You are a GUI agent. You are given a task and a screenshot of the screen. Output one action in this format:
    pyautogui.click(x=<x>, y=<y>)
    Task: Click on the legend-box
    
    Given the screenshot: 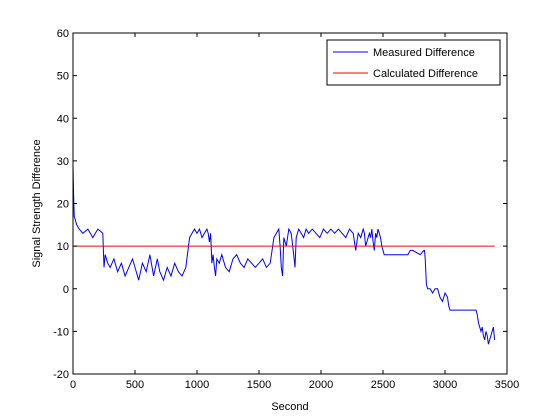 What is the action you would take?
    pyautogui.click(x=413, y=62)
    